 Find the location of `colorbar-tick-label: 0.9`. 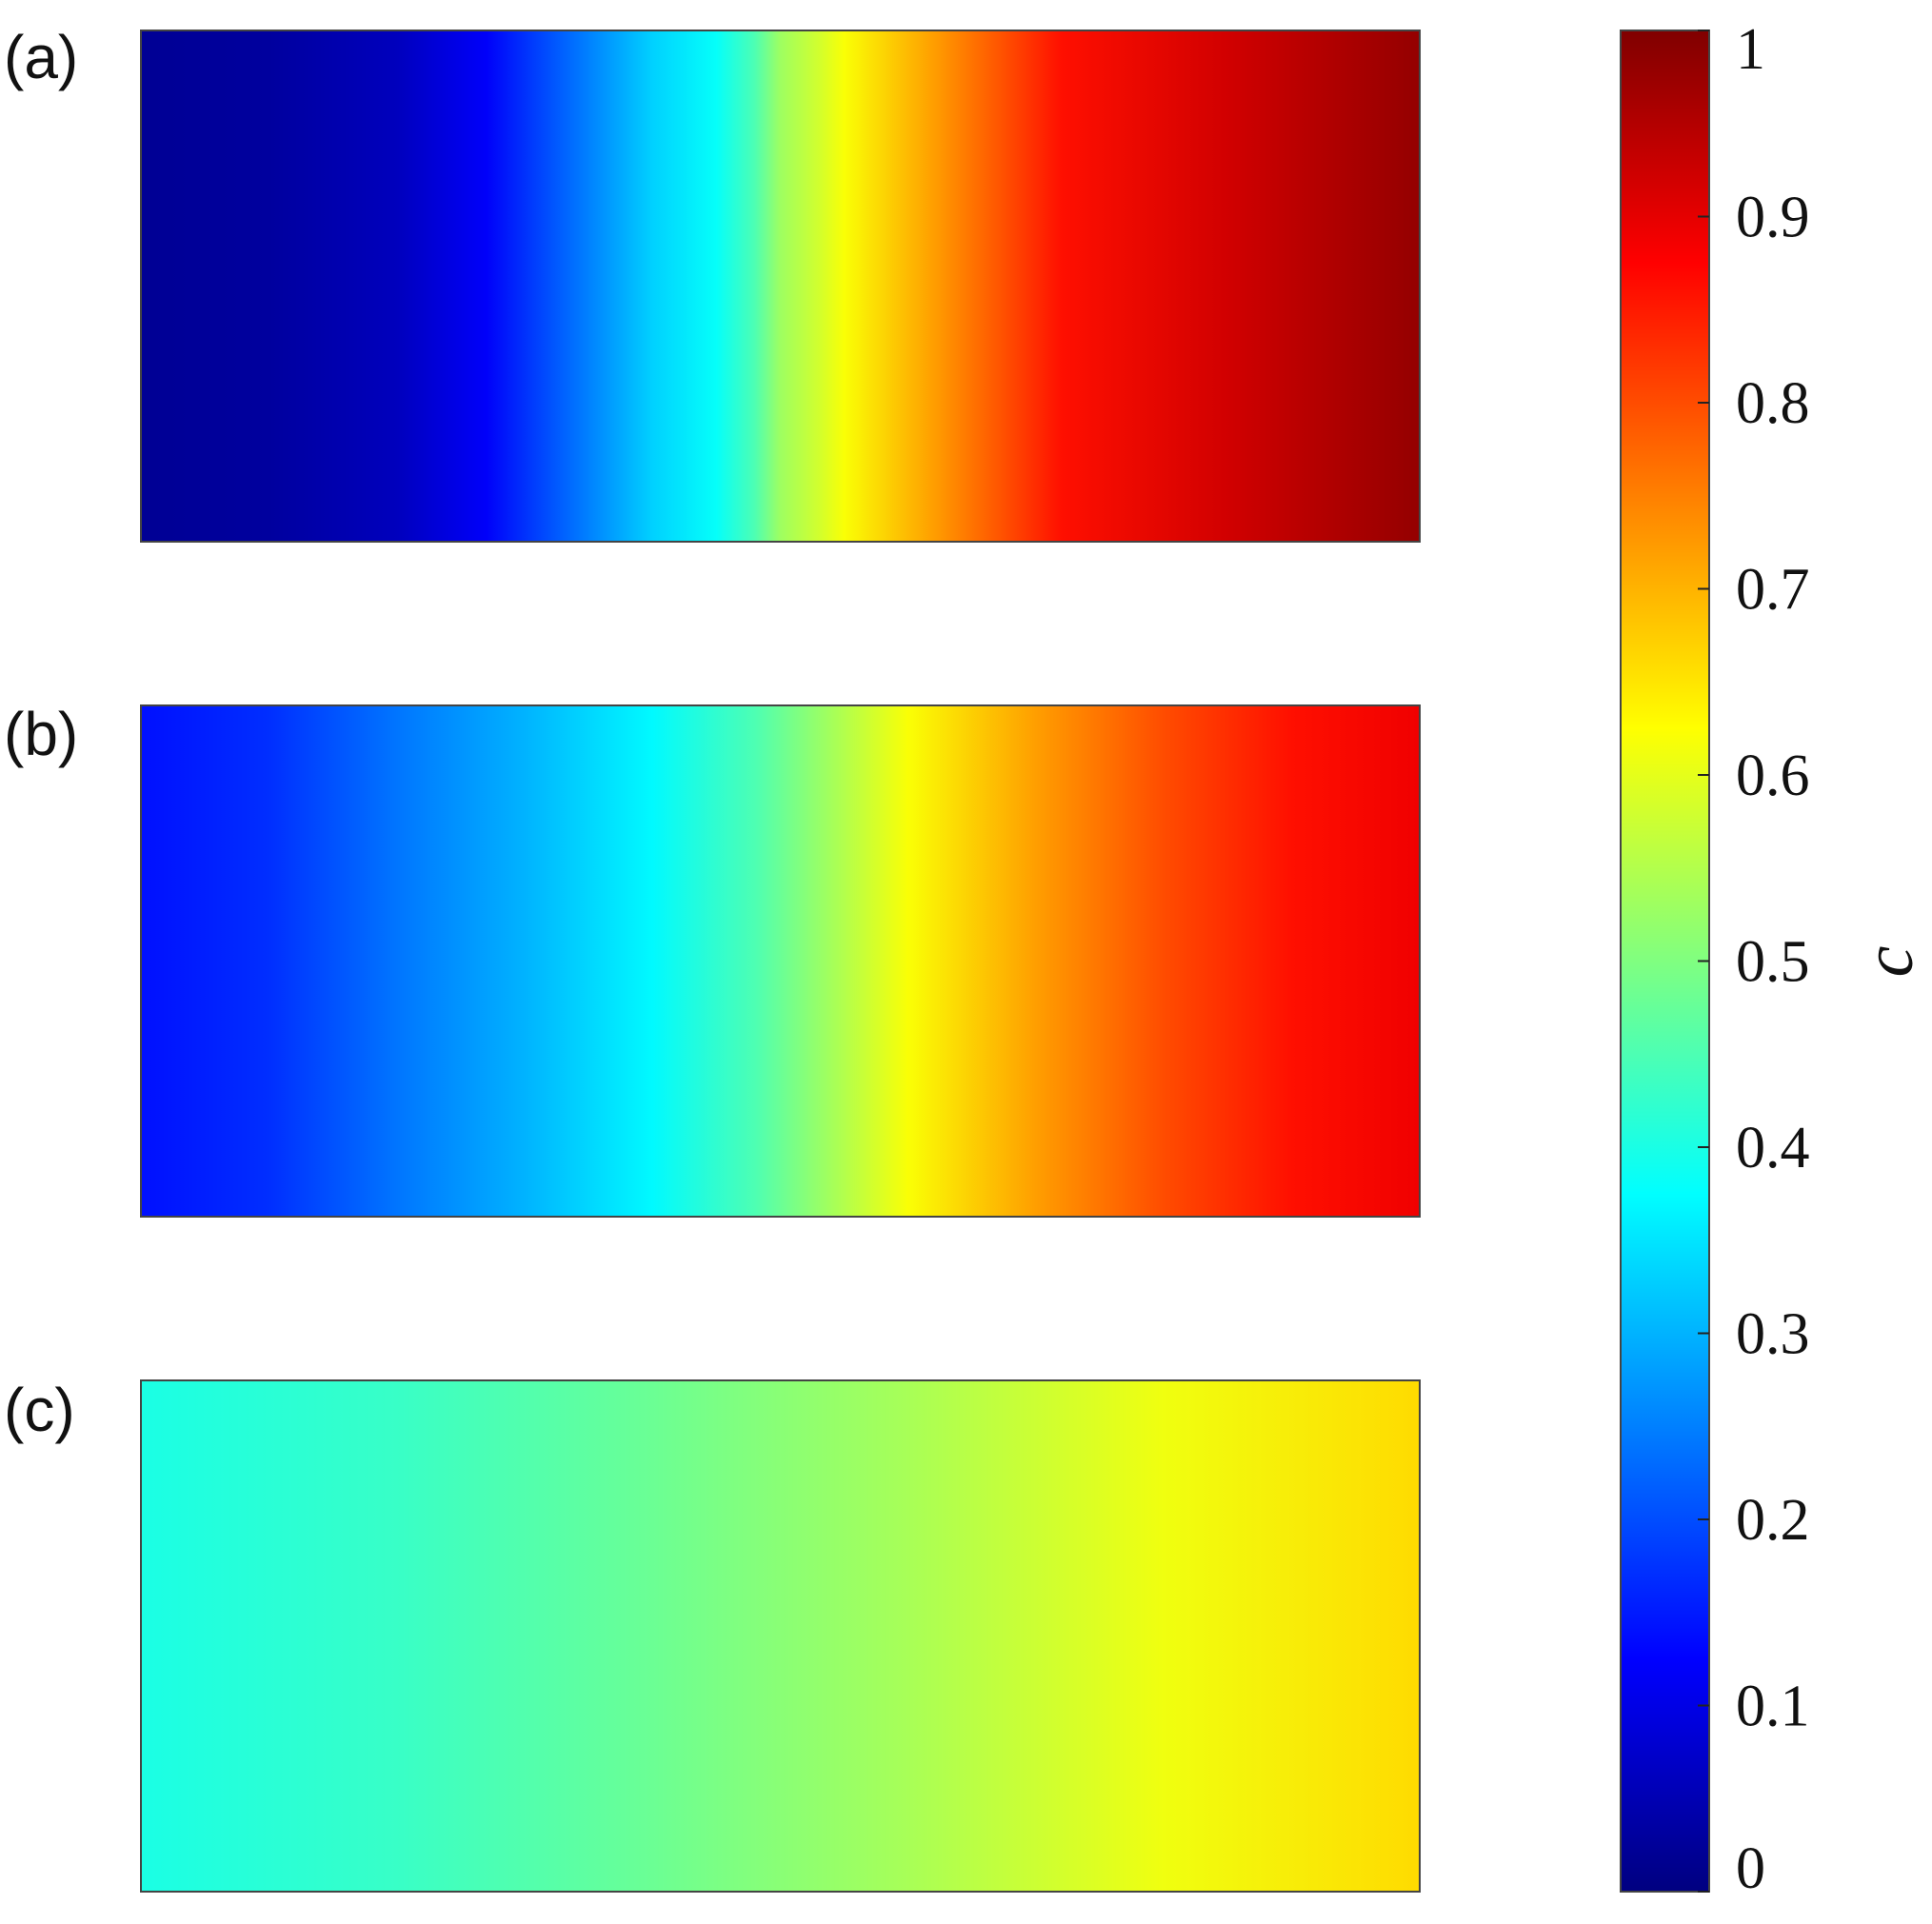

colorbar-tick-label: 0.9 is located at coordinates (1773, 218).